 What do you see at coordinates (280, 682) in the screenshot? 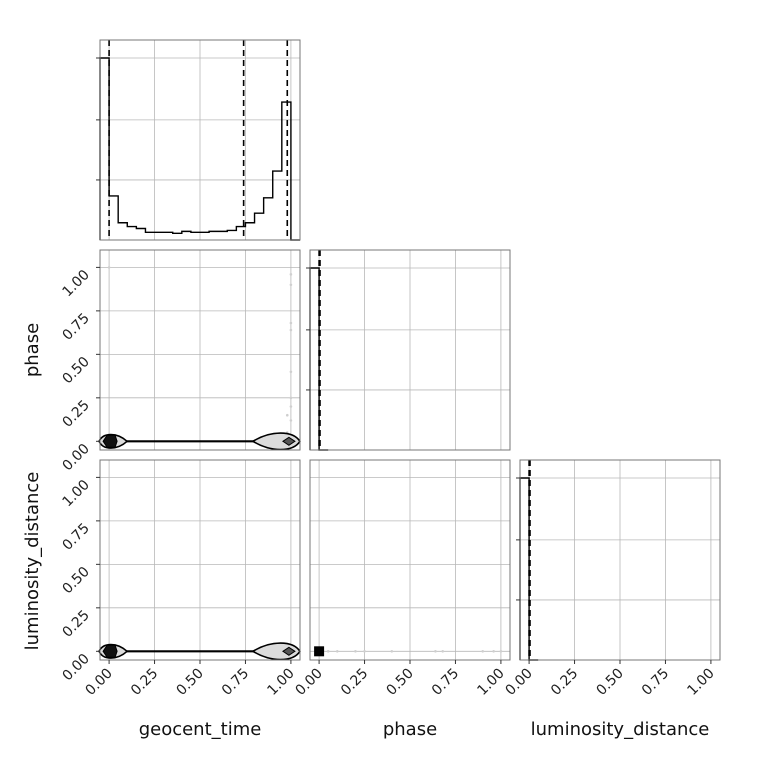
I see `xtick-label-geocent_time-4: 1.00` at bounding box center [280, 682].